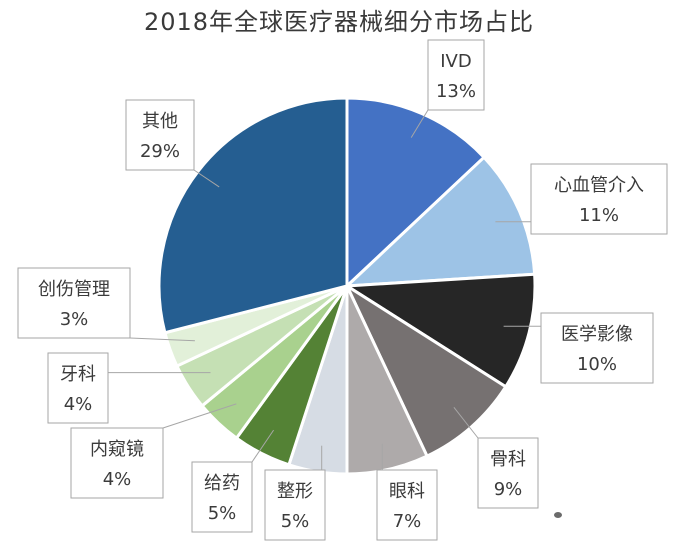  I want to click on slice-value-label: 10%, so click(597, 364).